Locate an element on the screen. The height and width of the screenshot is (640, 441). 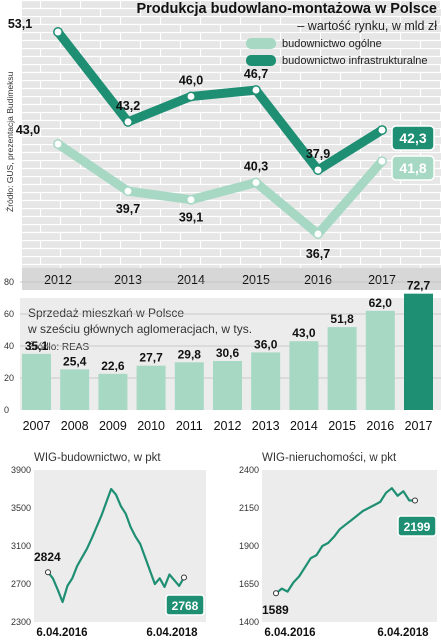
point-general-2013 is located at coordinates (128, 191).